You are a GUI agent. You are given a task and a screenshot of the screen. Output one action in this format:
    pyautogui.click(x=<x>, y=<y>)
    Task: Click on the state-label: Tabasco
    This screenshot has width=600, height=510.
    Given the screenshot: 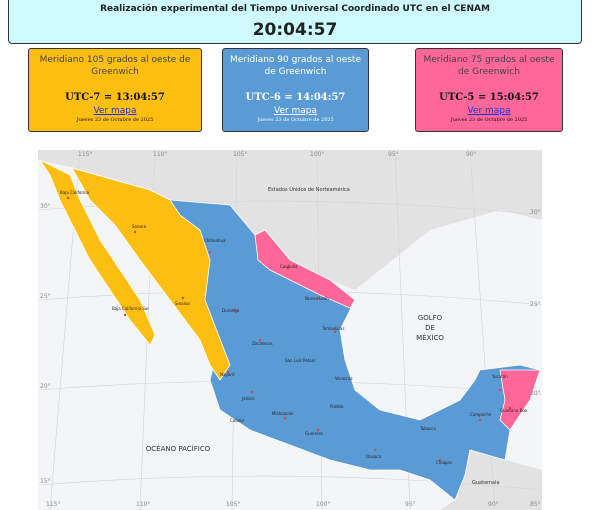 What is the action you would take?
    pyautogui.click(x=428, y=428)
    